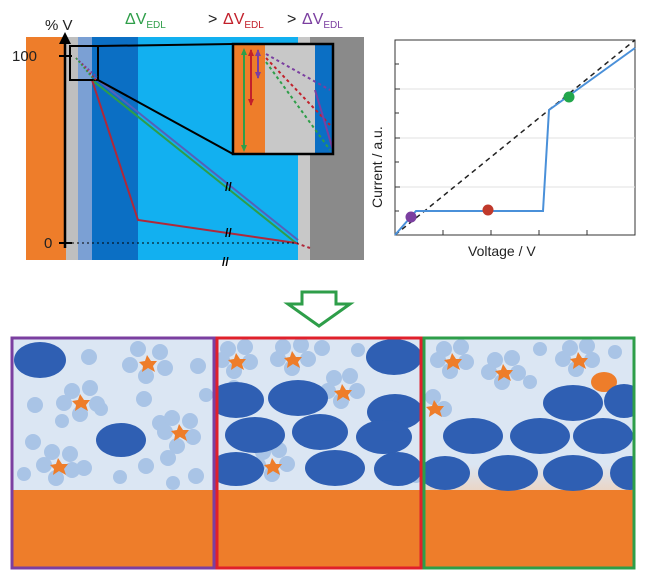 The height and width of the screenshot is (579, 658). Describe the element at coordinates (377, 167) in the screenshot. I see `y-axis-label: Current / a.u.` at that location.